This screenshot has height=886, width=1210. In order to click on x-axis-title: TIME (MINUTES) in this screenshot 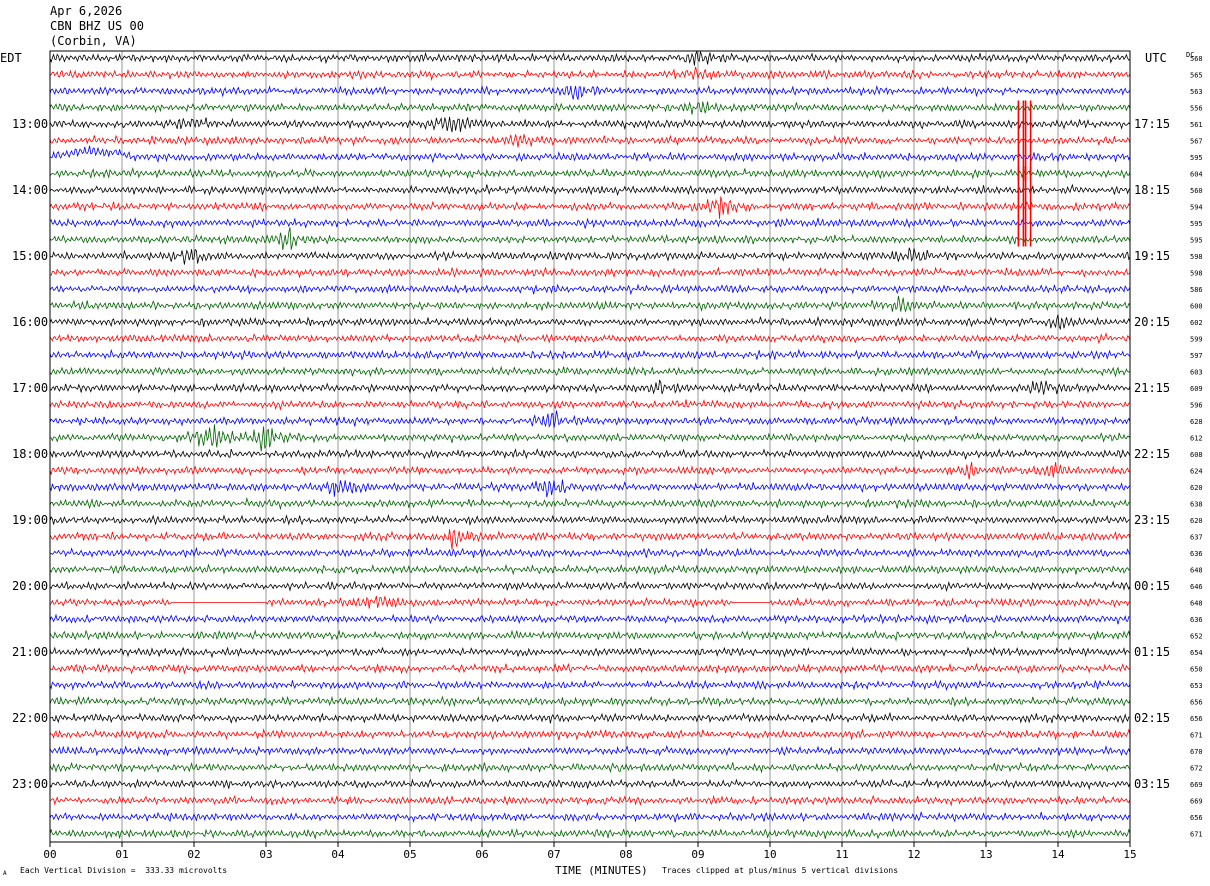, I will do `click(601, 870)`.